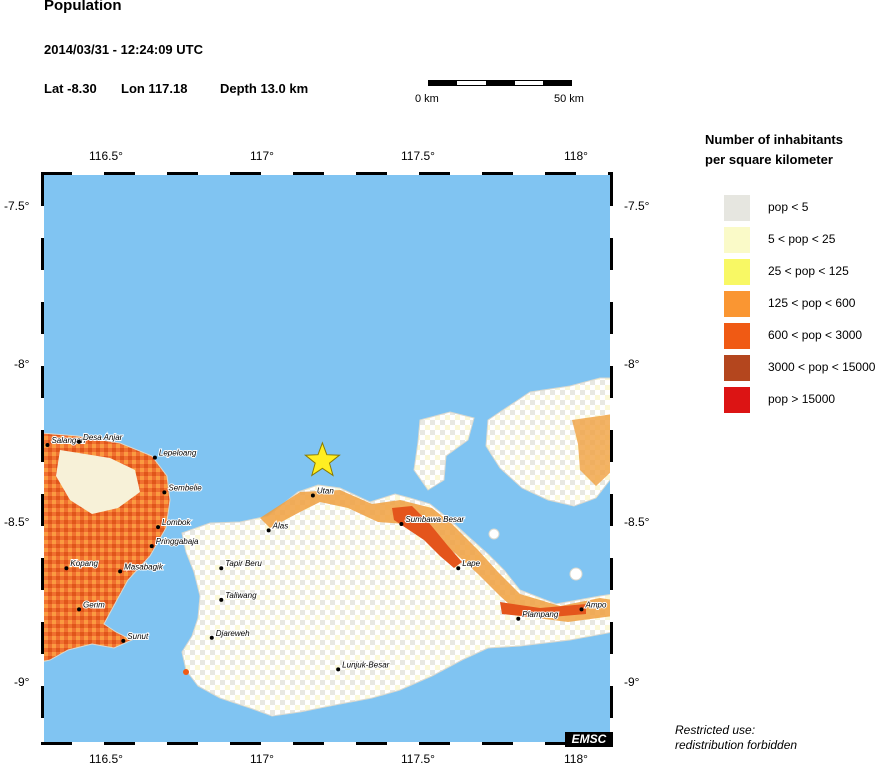 This screenshot has width=891, height=768. What do you see at coordinates (106, 156) in the screenshot?
I see `lon-tick-label-top: 116.5°` at bounding box center [106, 156].